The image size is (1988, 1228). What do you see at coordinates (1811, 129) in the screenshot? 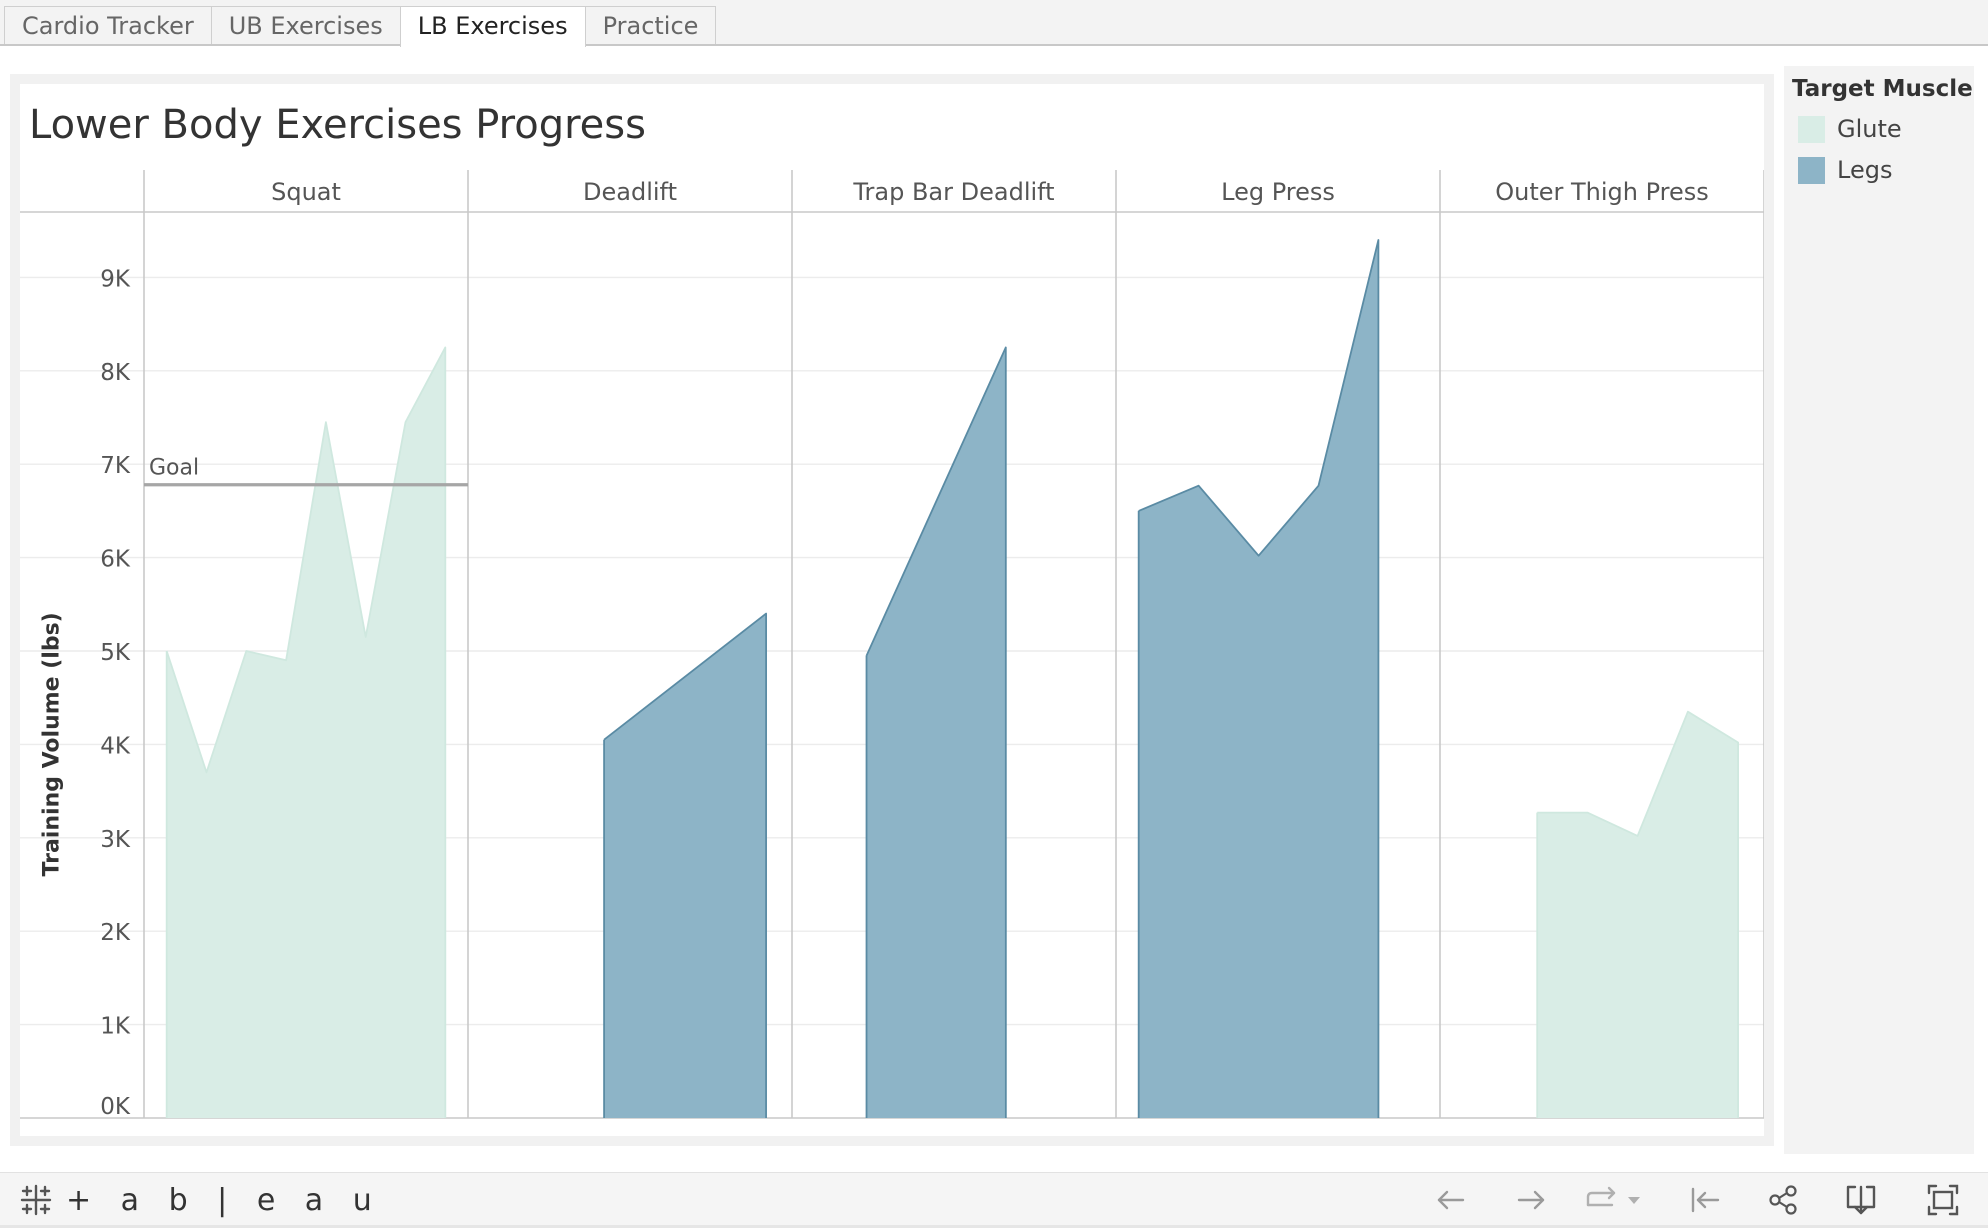
I see `legend-swatch-glute` at bounding box center [1811, 129].